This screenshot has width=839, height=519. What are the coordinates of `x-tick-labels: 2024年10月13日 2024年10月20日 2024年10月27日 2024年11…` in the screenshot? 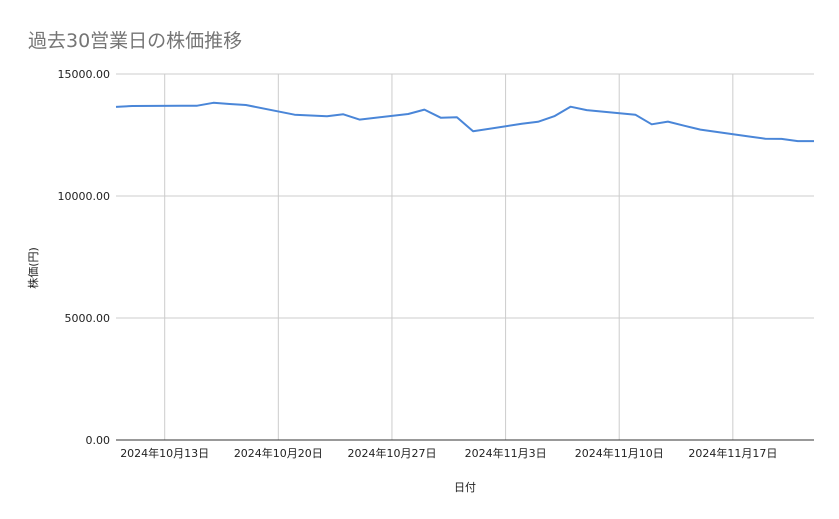 It's located at (448, 453).